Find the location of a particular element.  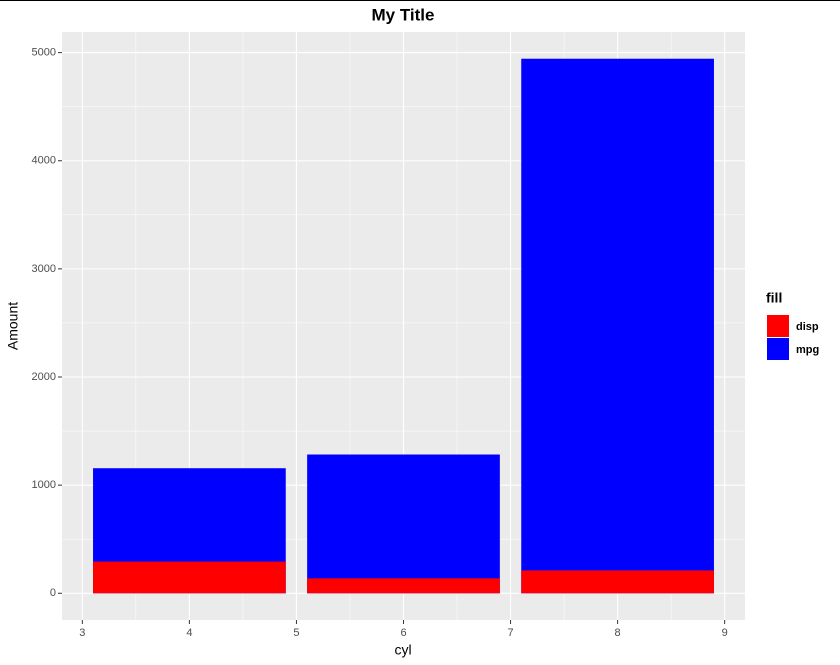

x-tick-label: 9 is located at coordinates (725, 633).